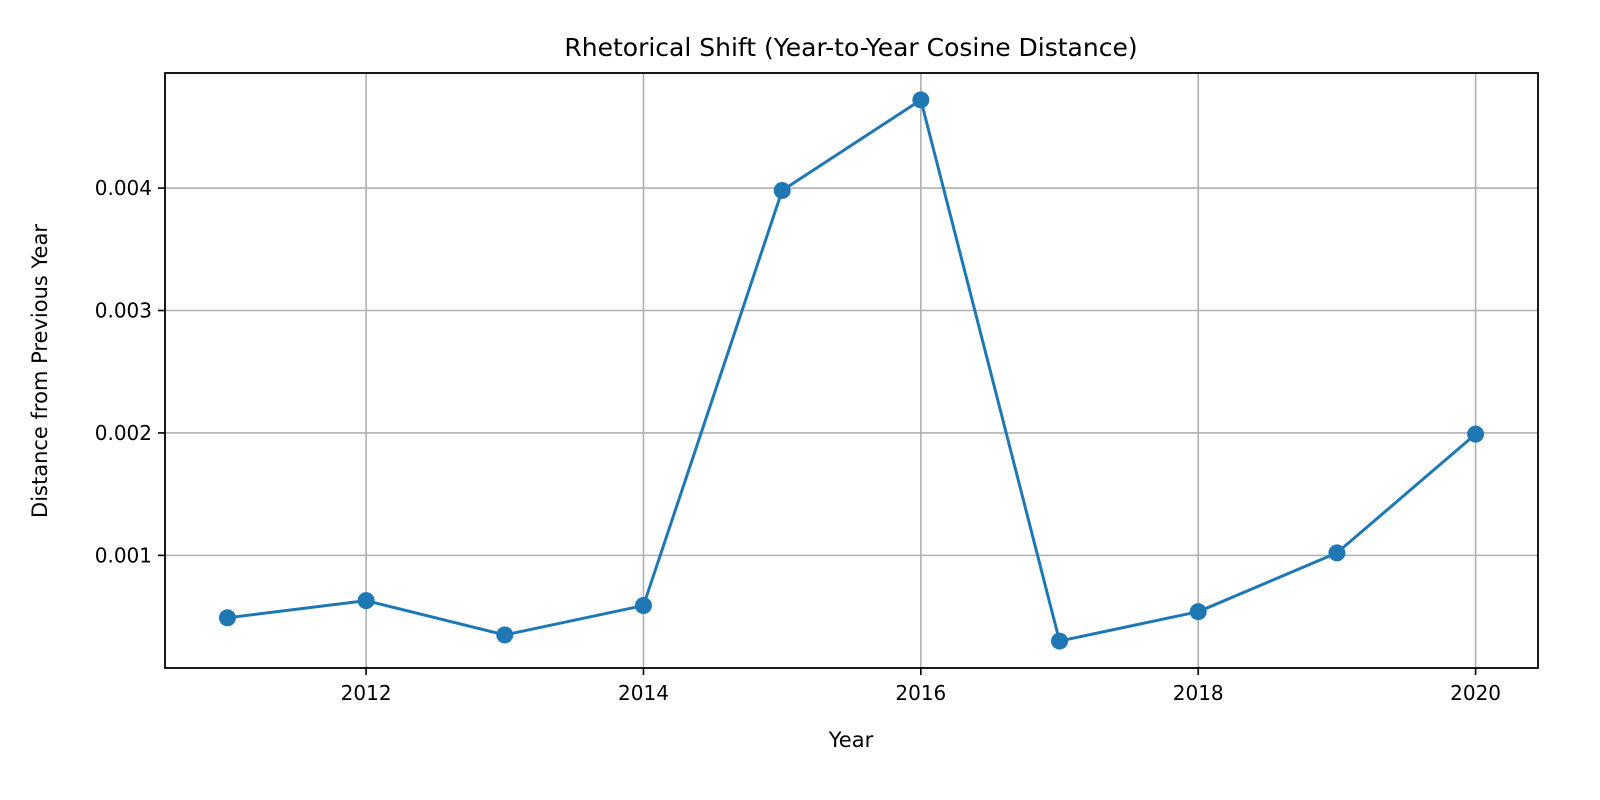 This screenshot has height=800, width=1600. What do you see at coordinates (40, 371) in the screenshot?
I see `y-axis-label: Distance from Previous Year` at bounding box center [40, 371].